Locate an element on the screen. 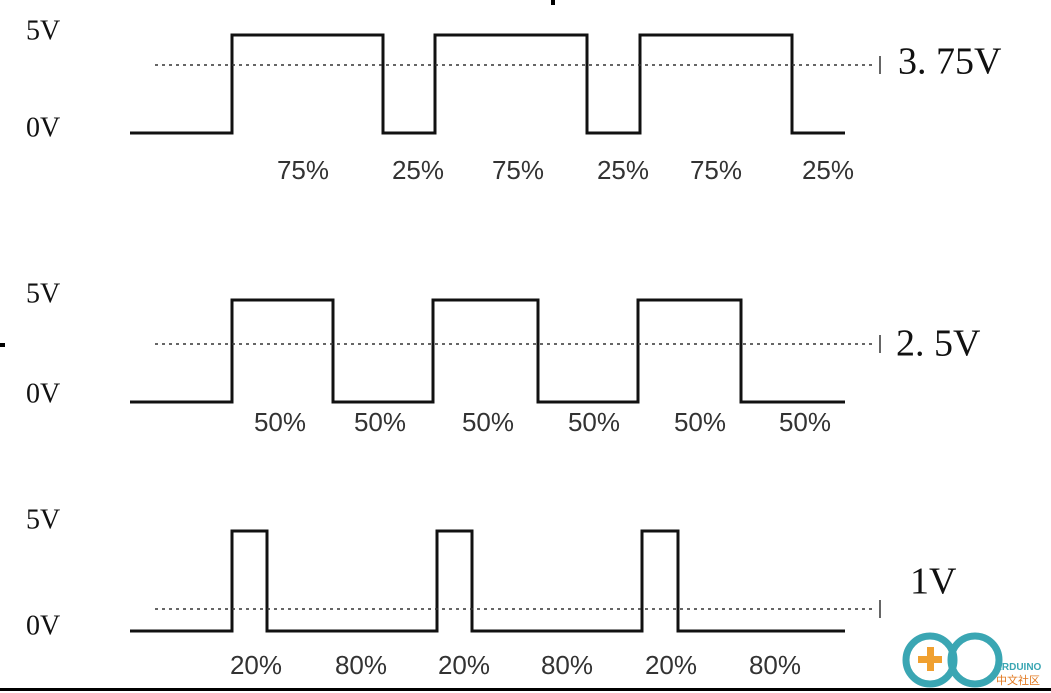  edge-line is located at coordinates (525, 689).